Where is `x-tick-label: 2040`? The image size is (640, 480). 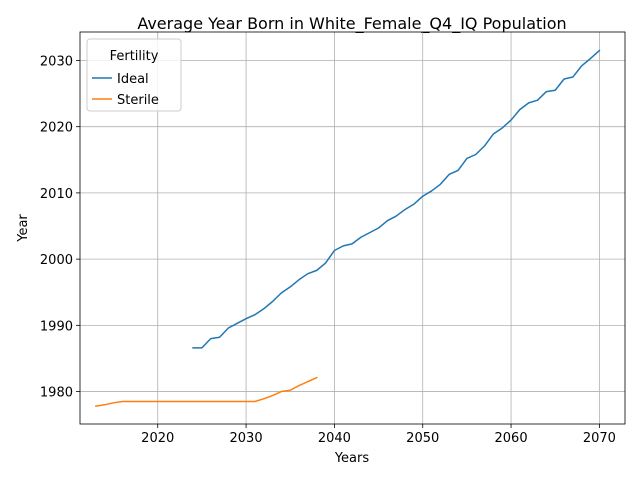
x-tick-label: 2040 is located at coordinates (334, 438).